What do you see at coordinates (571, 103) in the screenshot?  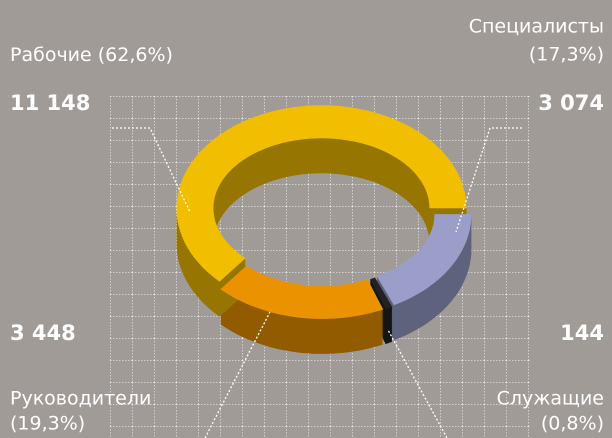 I see `count-label: 3 074` at bounding box center [571, 103].